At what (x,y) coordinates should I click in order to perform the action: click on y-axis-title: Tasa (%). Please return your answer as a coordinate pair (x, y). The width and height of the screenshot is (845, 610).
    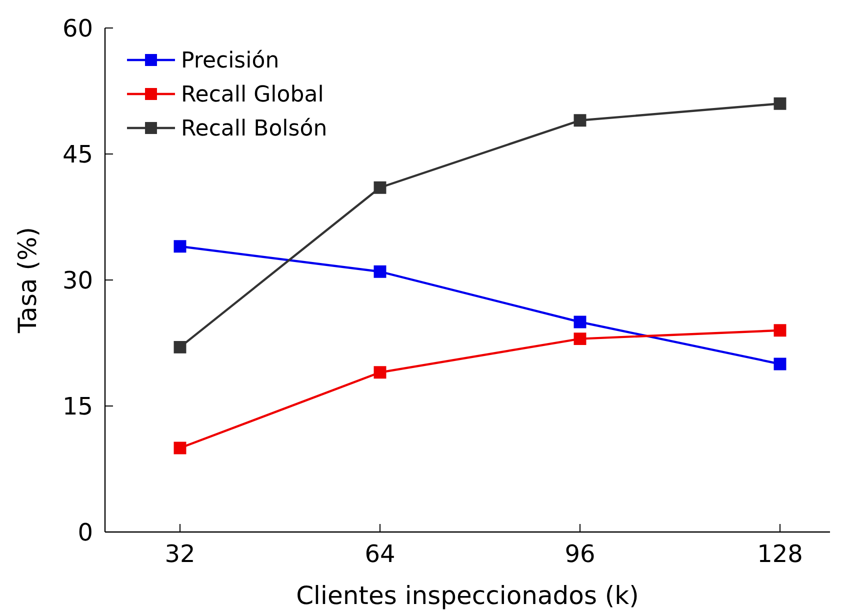
    Looking at the image, I should click on (27, 280).